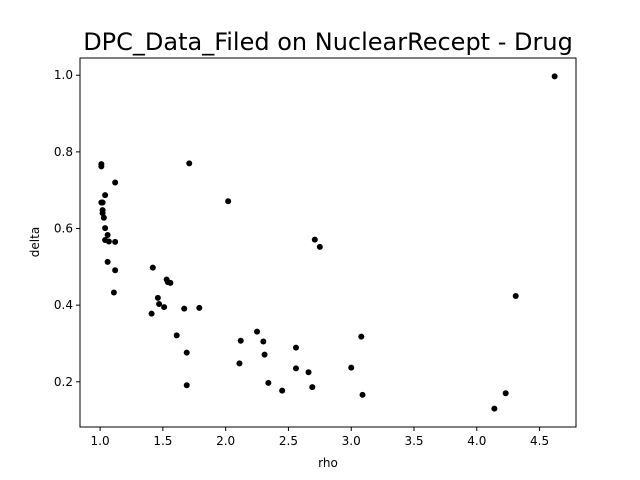 This screenshot has width=640, height=480. I want to click on x-tick-label: 1.5, so click(162, 441).